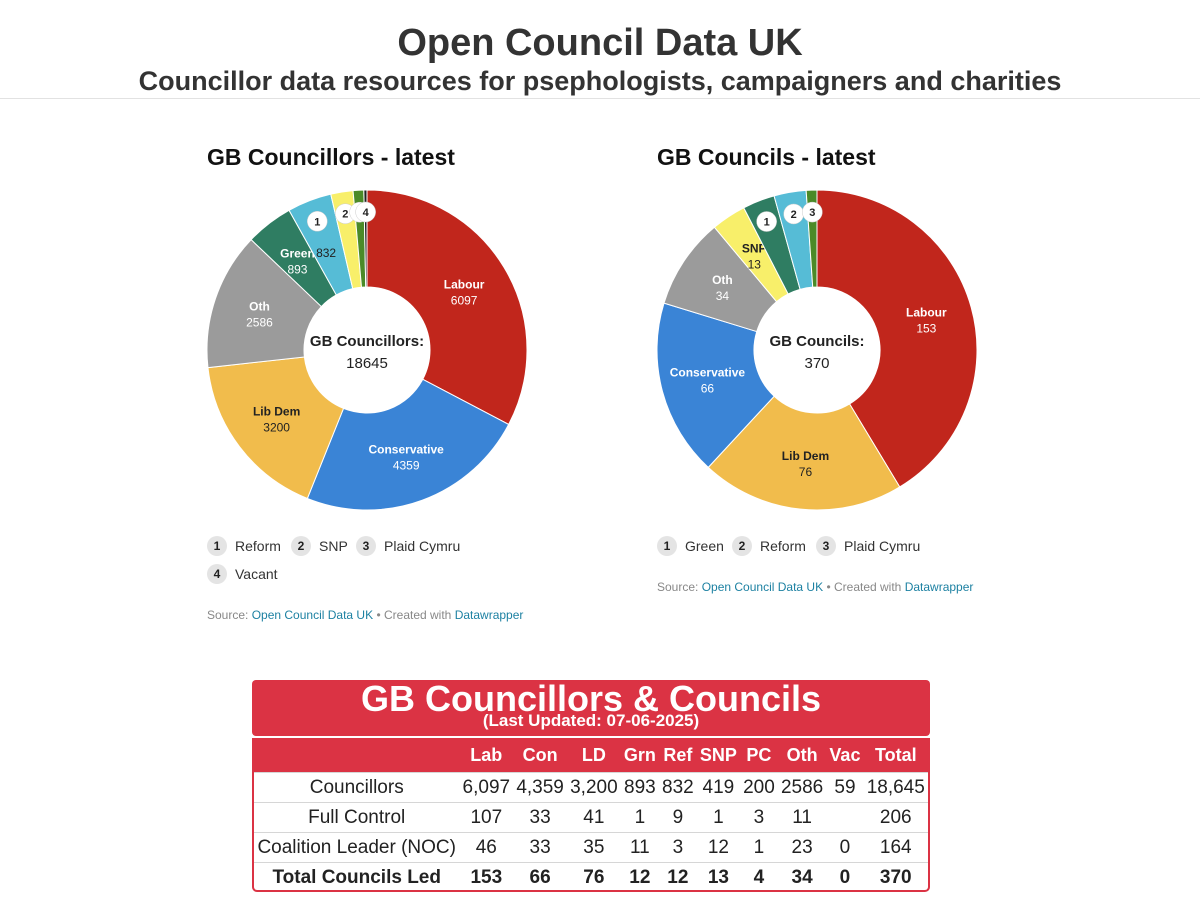  What do you see at coordinates (802, 876) in the screenshot?
I see `table-cell: 34` at bounding box center [802, 876].